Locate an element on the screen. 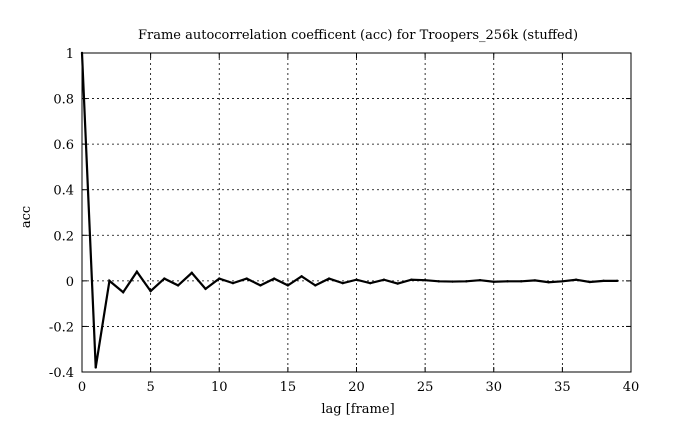 The width and height of the screenshot is (685, 430). y-tick-label: -0.4 is located at coordinates (61, 373).